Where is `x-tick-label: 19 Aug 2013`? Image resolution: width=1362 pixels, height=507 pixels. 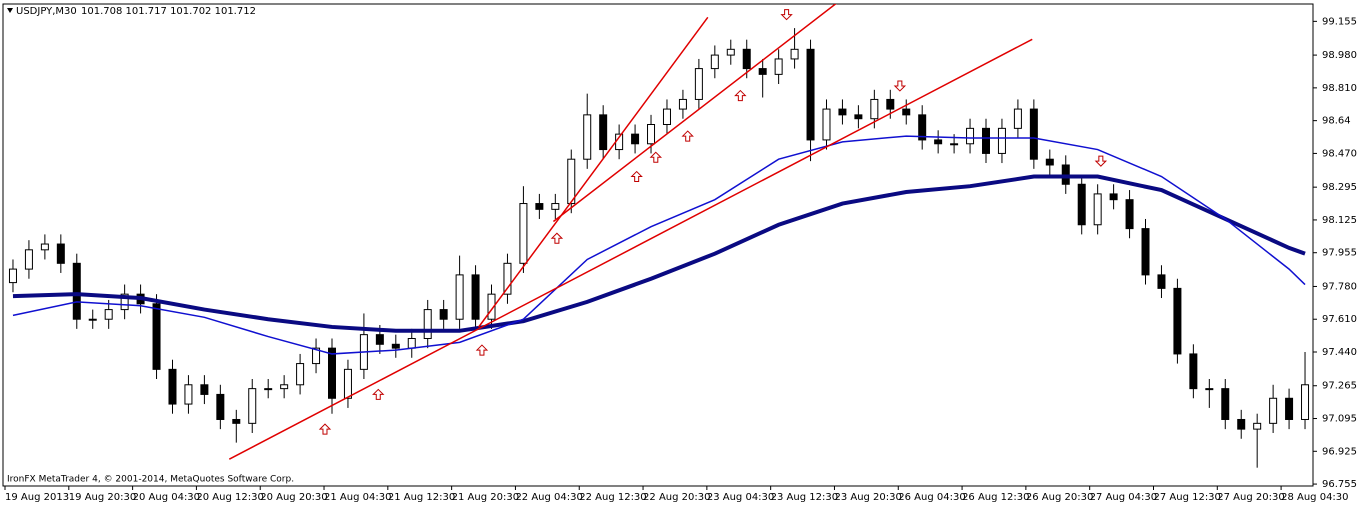 x-tick-label: 19 Aug 2013 is located at coordinates (37, 497).